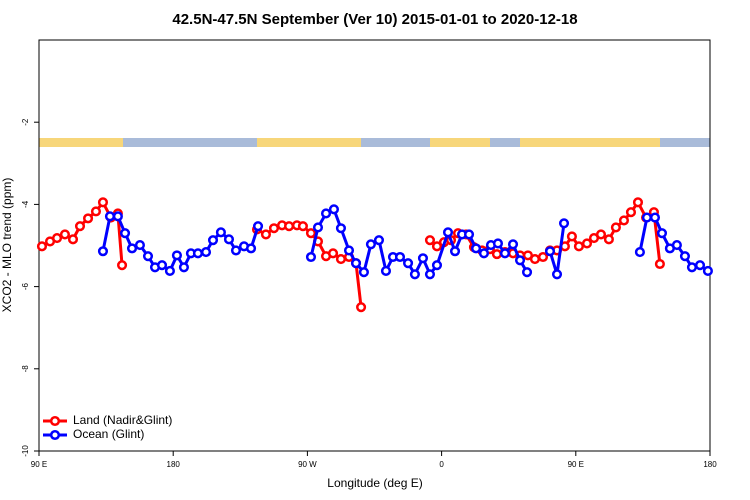 The image size is (750, 500). I want to click on y-tick-label: -2, so click(25, 122).